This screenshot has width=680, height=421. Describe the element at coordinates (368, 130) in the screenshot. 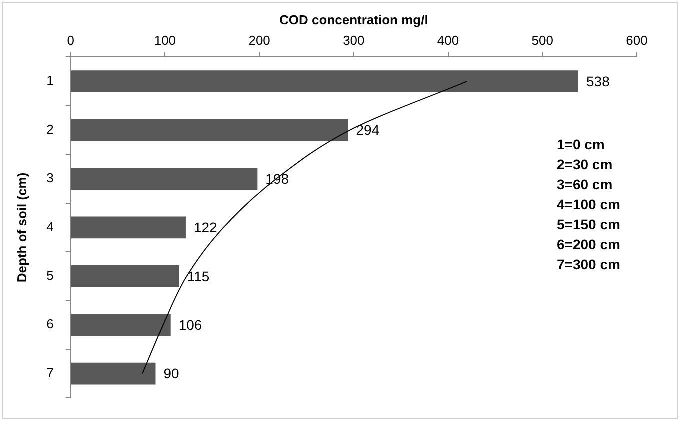

I see `data-label: 294` at that location.